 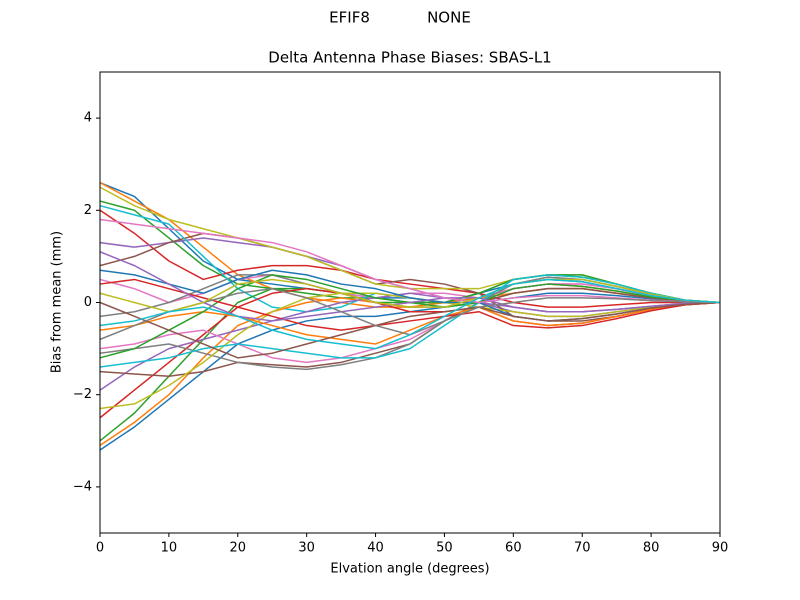 I want to click on y-axis-label: Bias from mean (mm), so click(x=57, y=302).